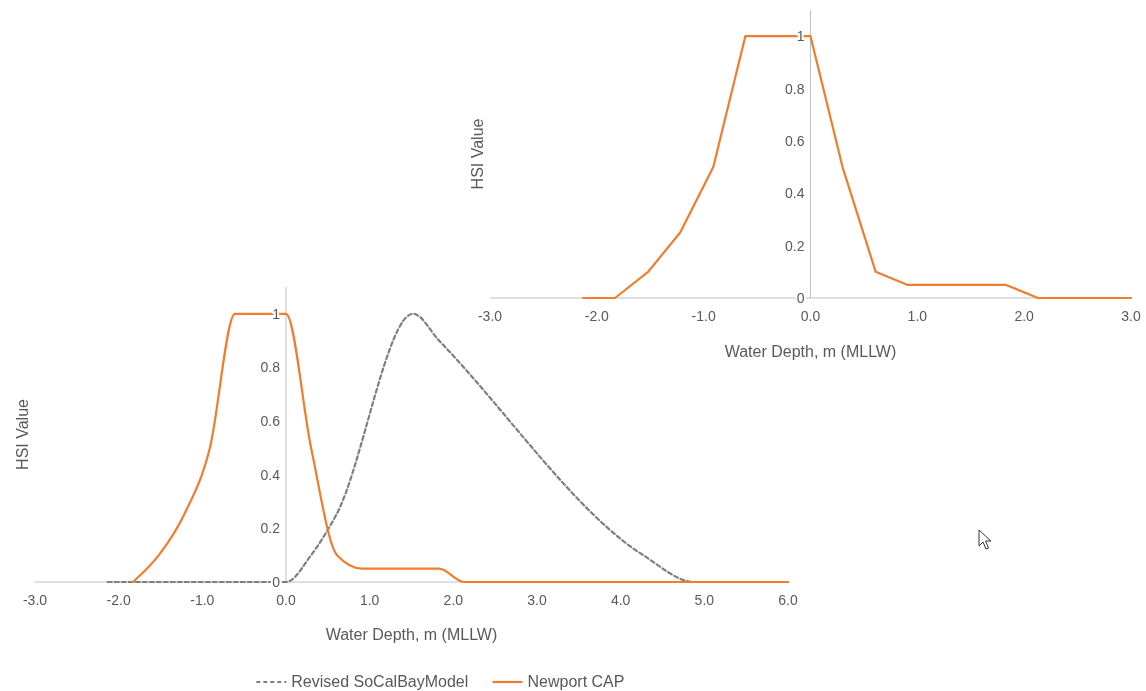  Describe the element at coordinates (380, 681) in the screenshot. I see `legend-label: Revised SoCalBayModel` at that location.